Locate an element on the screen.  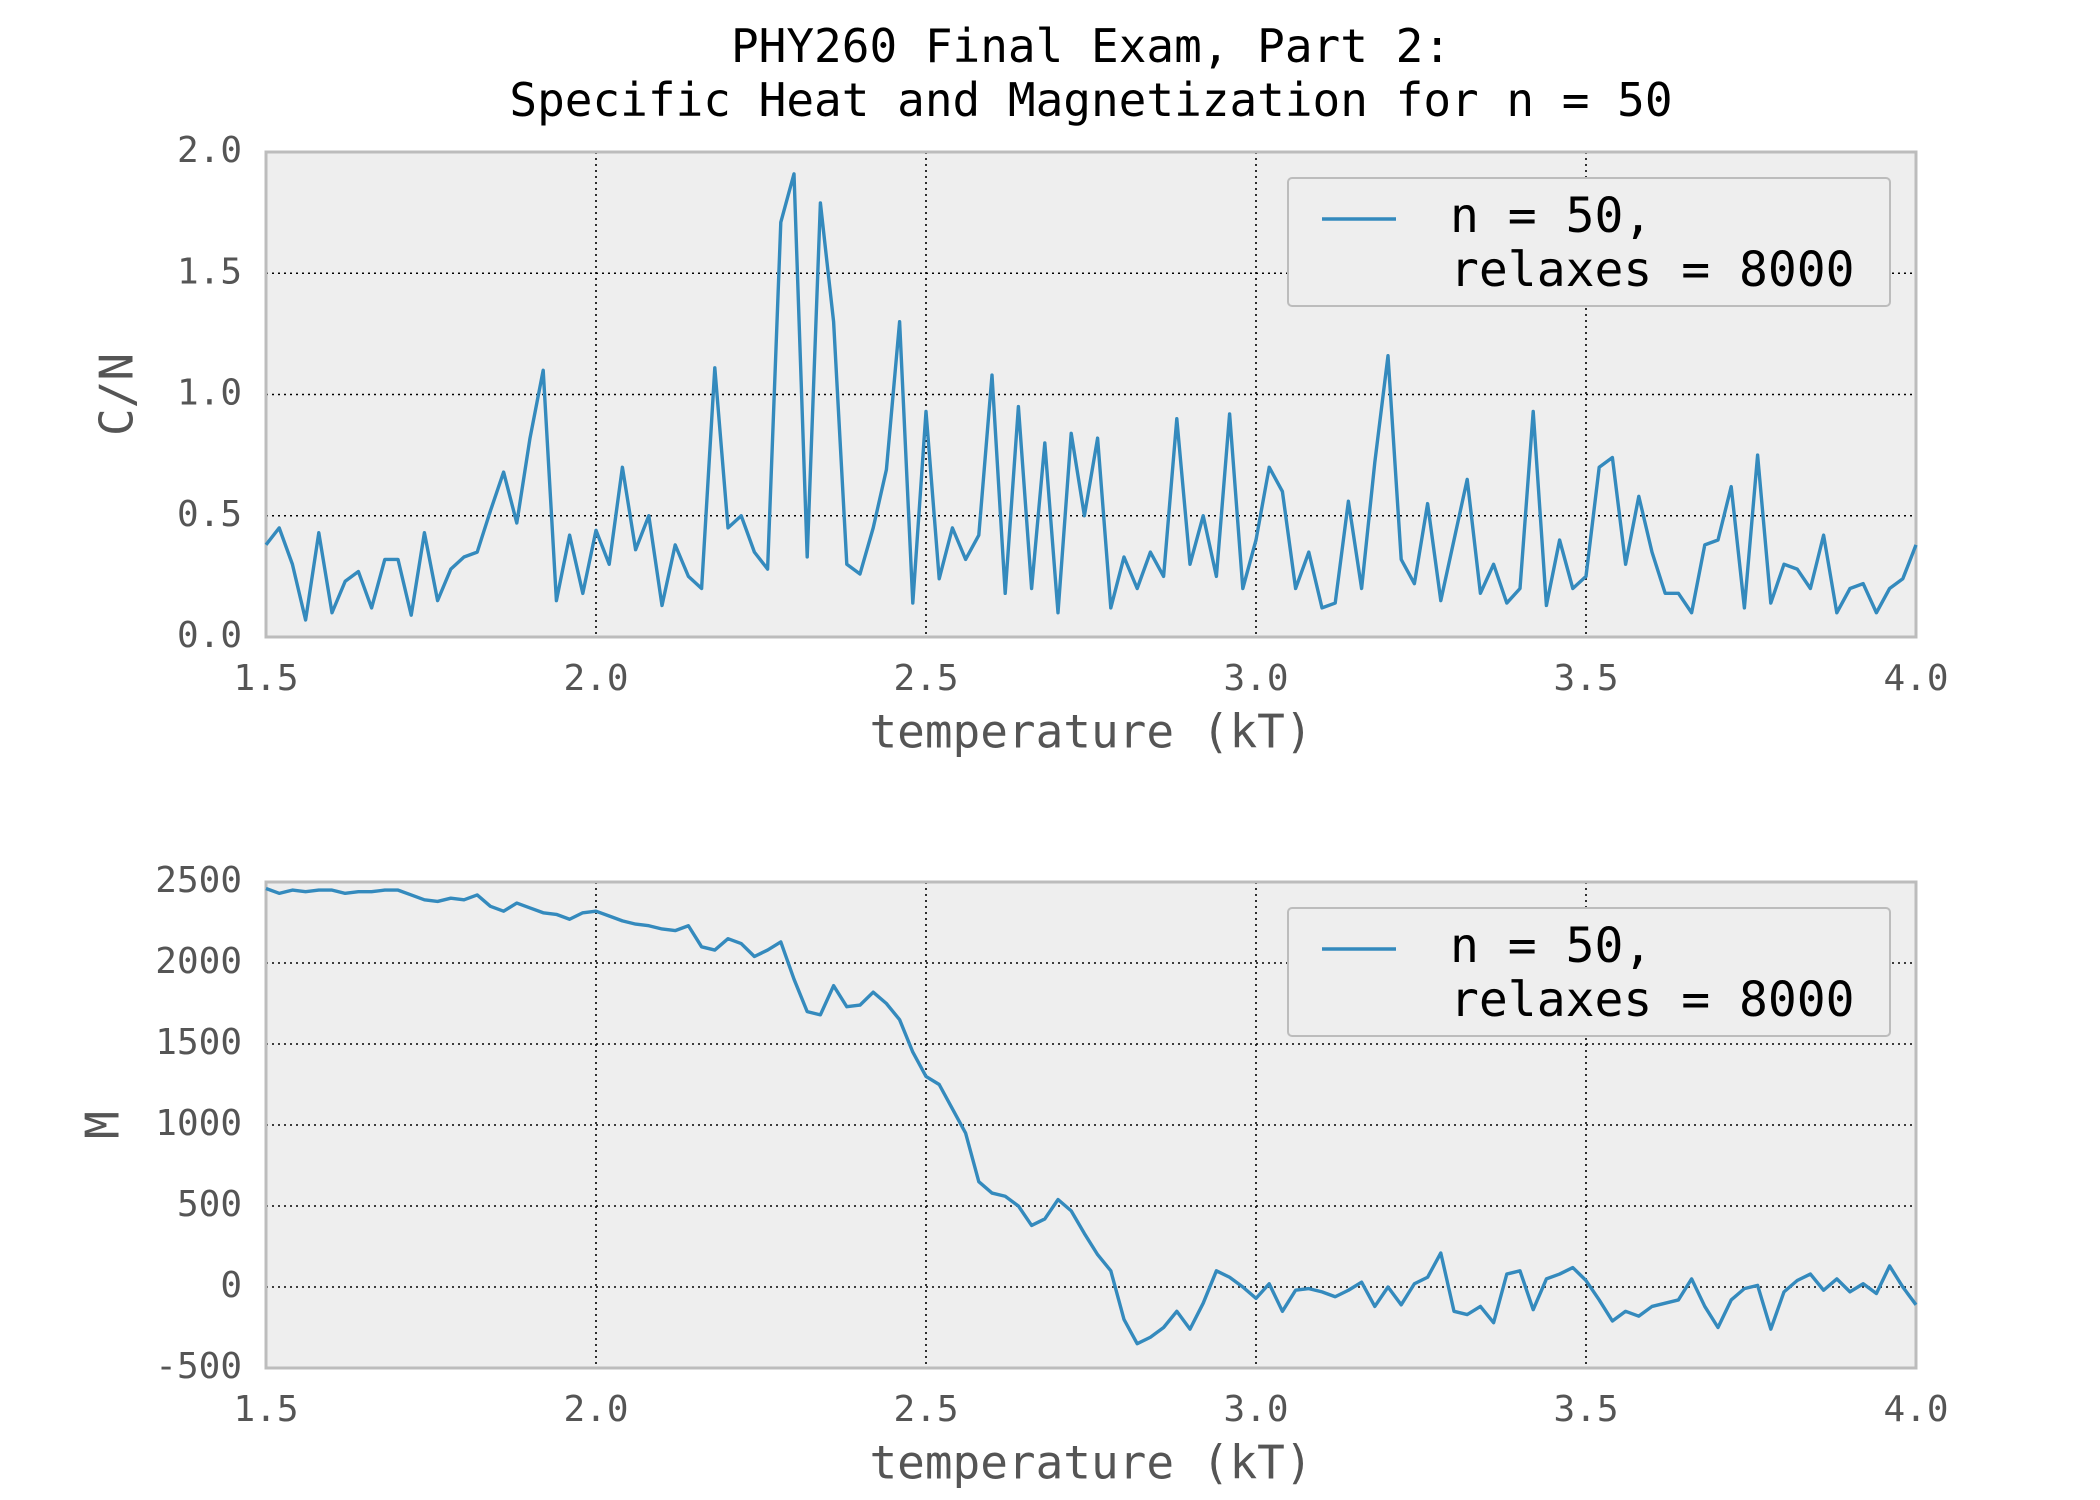
y-axis-label: M is located at coordinates (103, 1125).